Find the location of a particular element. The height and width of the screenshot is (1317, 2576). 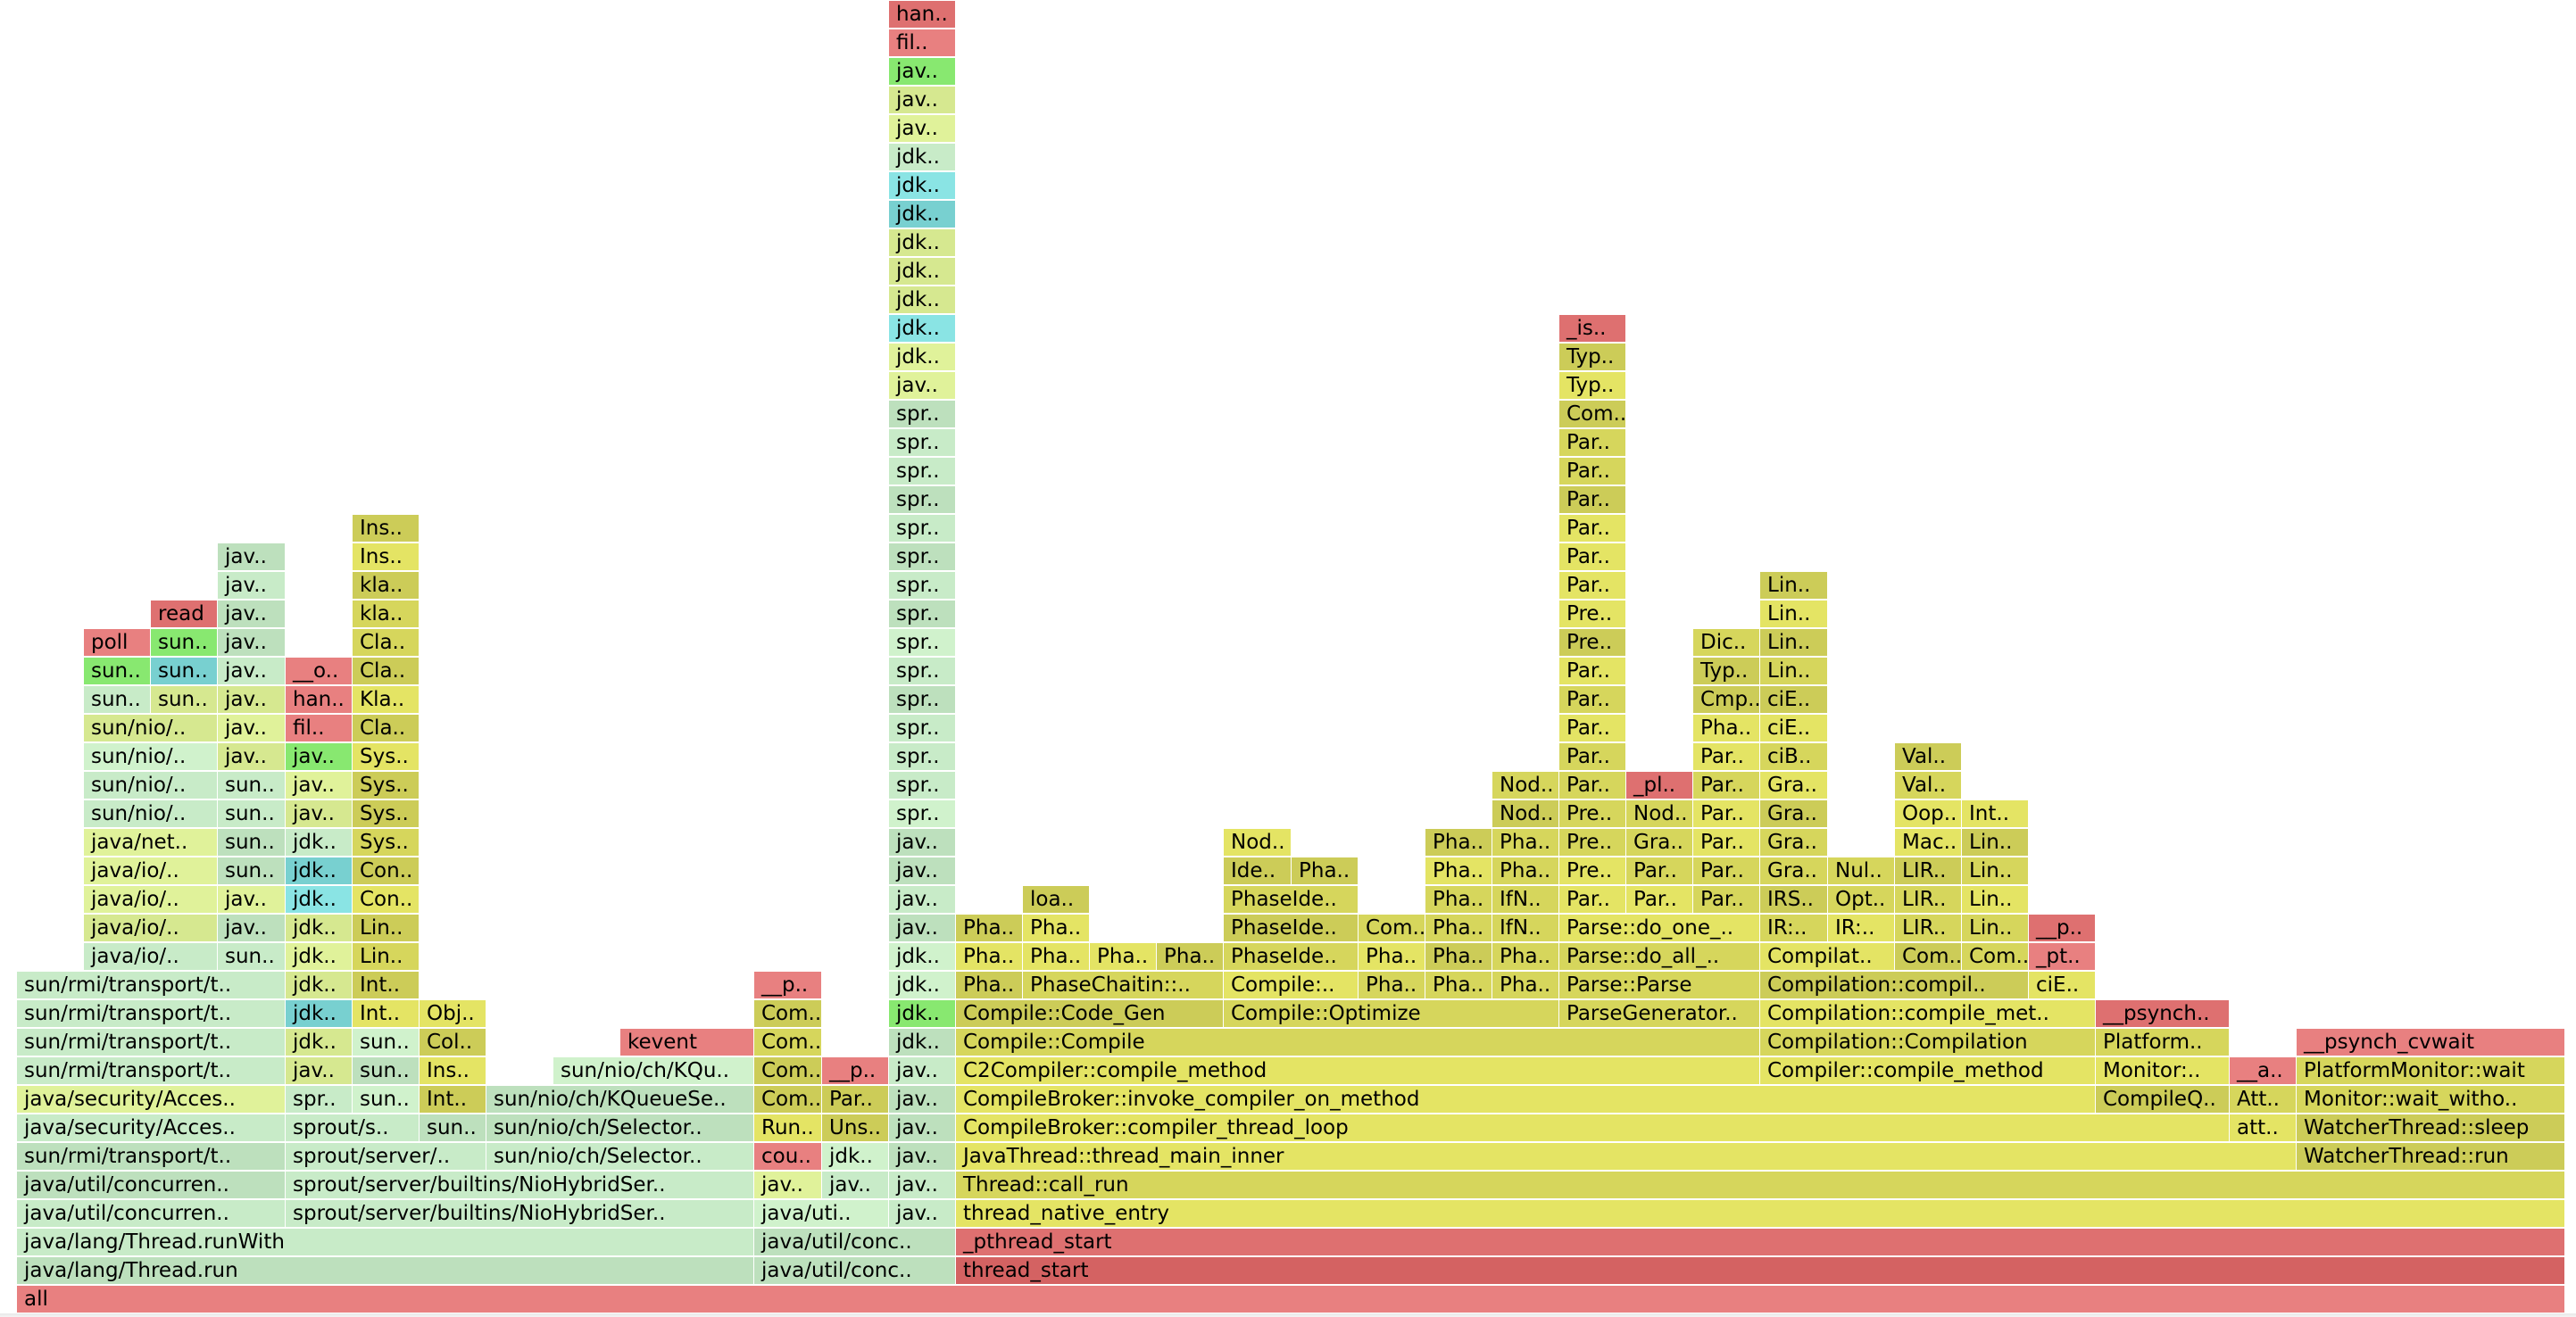

flame-frame: Compiler::compile_method is located at coordinates (1928, 1070).